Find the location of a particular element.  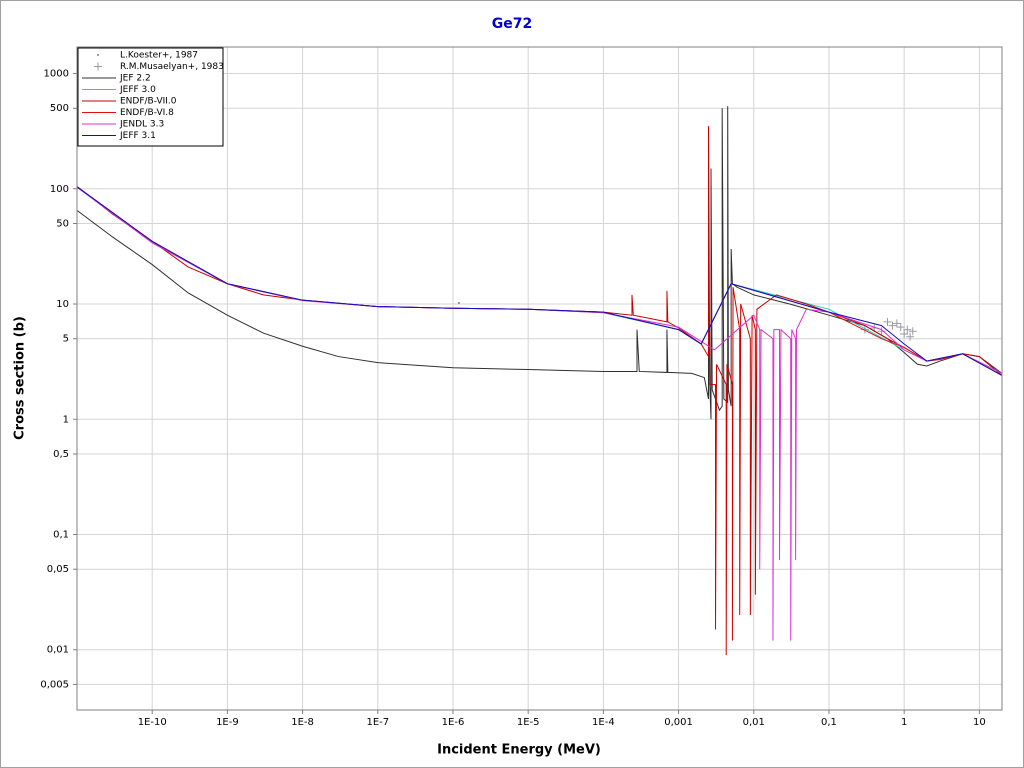

legend-label: ENDF/B-VI.8 is located at coordinates (147, 113).